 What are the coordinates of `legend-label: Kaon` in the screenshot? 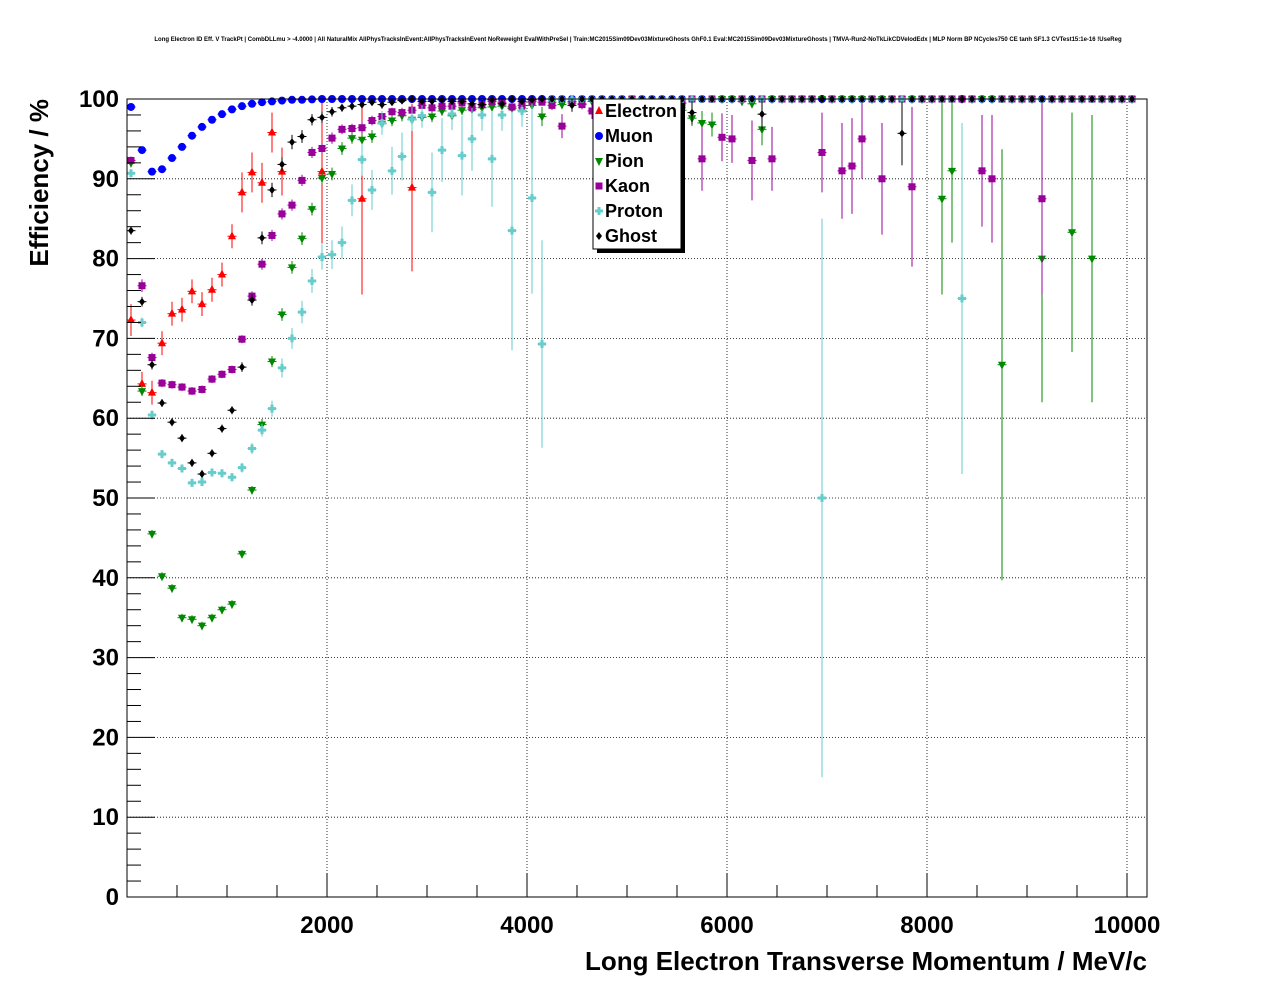 It's located at (627, 186).